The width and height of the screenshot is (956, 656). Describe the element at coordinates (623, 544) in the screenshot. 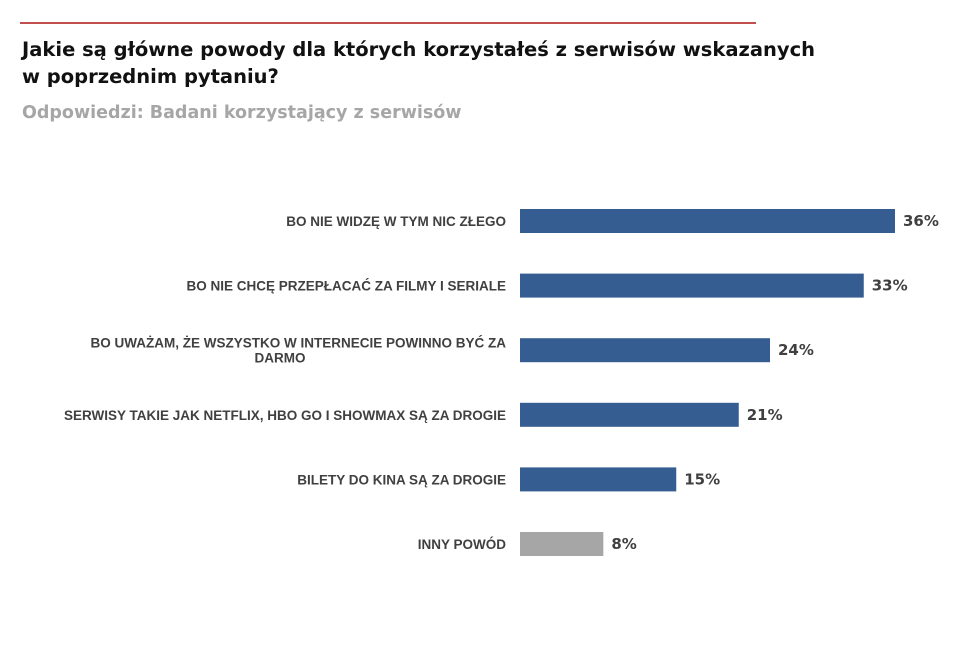

I see `value-label-6: 8%` at that location.